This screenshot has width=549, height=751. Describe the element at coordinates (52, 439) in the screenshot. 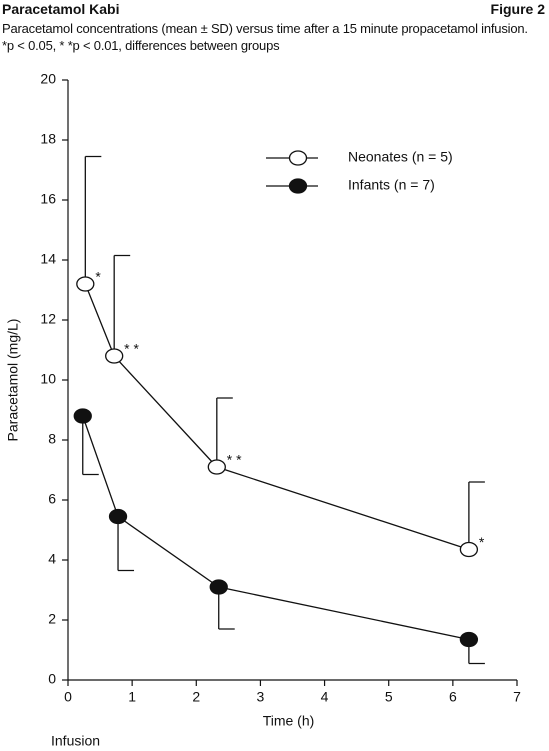

I see `y-tick-label: 8` at that location.